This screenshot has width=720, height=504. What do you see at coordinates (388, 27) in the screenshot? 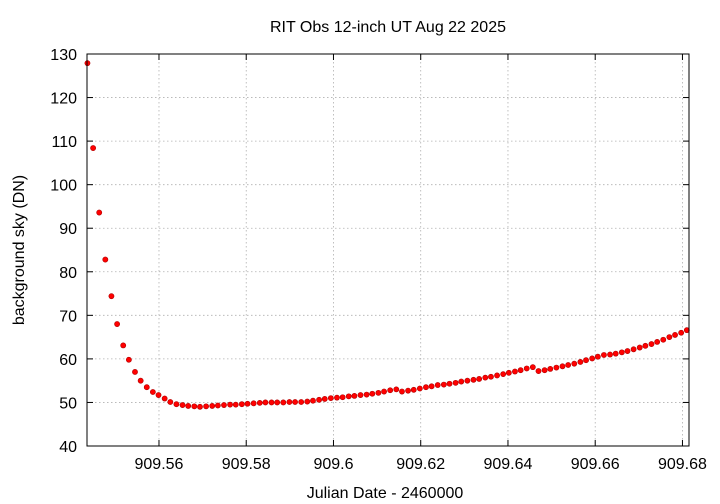
I see `chart-title: RIT Obs 12-inch UT Aug 22 2025` at bounding box center [388, 27].